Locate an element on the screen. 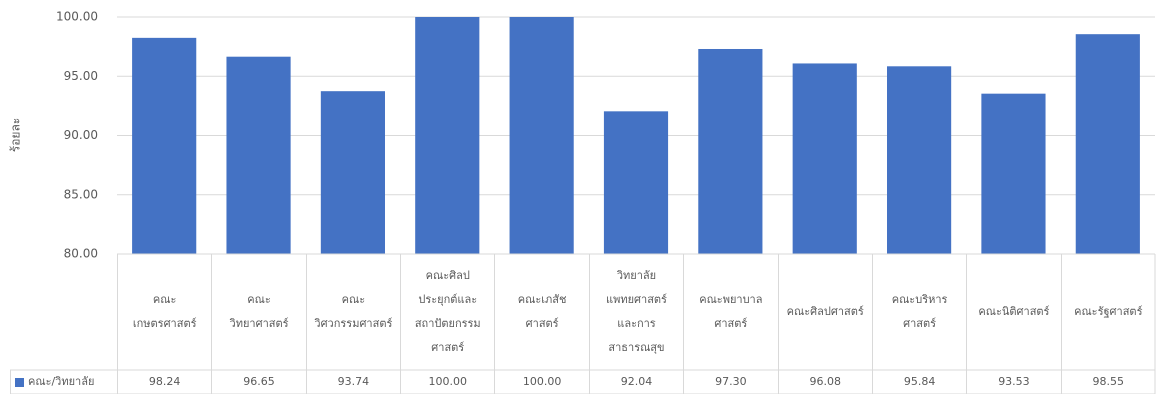  value-label: 96.08 is located at coordinates (824, 382).